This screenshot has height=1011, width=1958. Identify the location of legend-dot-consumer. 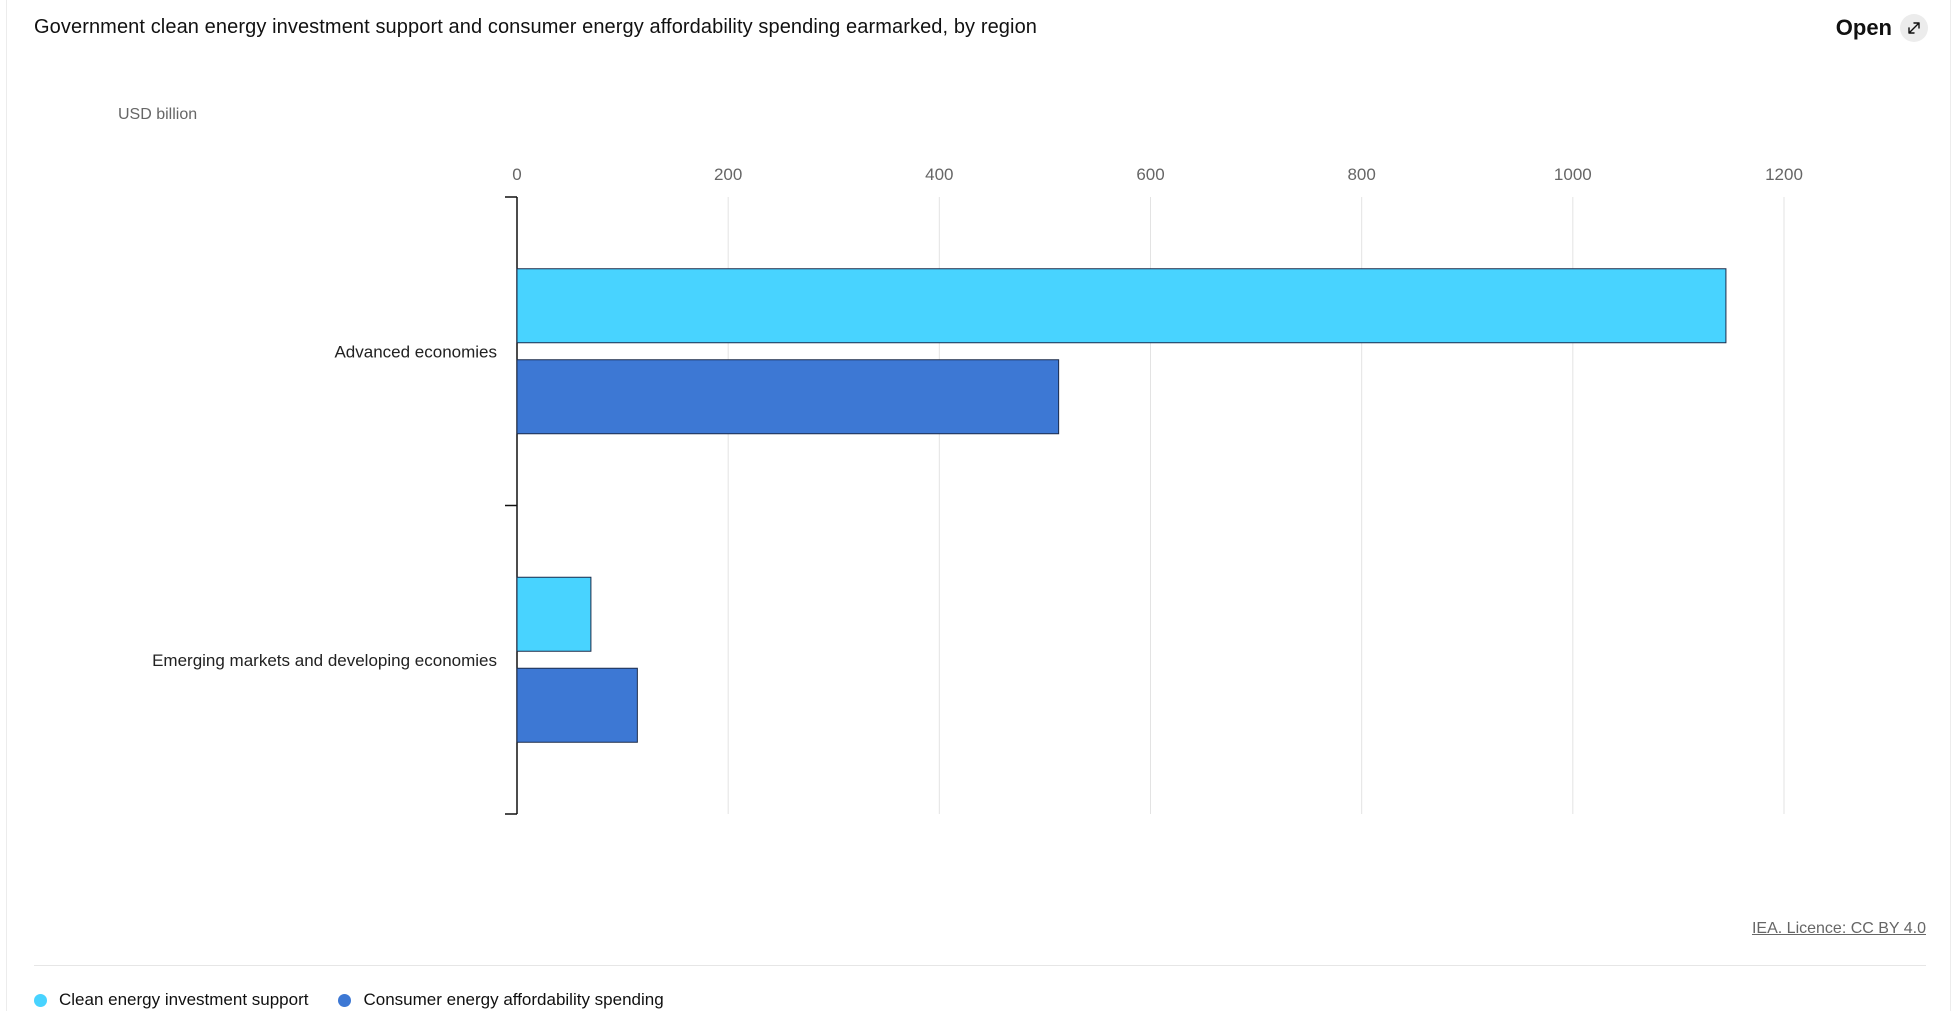
(345, 1000).